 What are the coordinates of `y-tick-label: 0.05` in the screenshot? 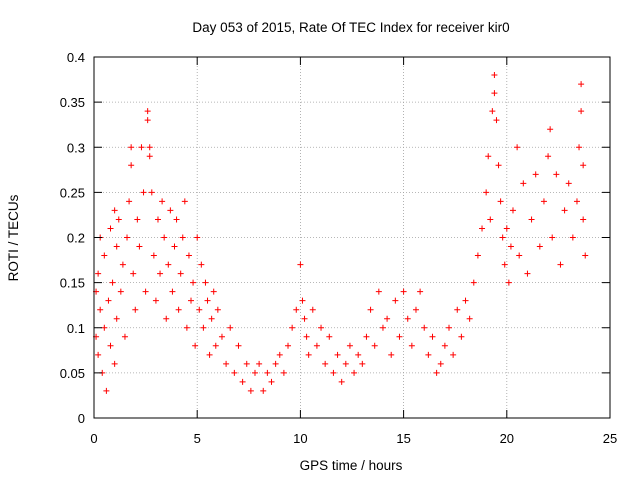 It's located at (72, 373).